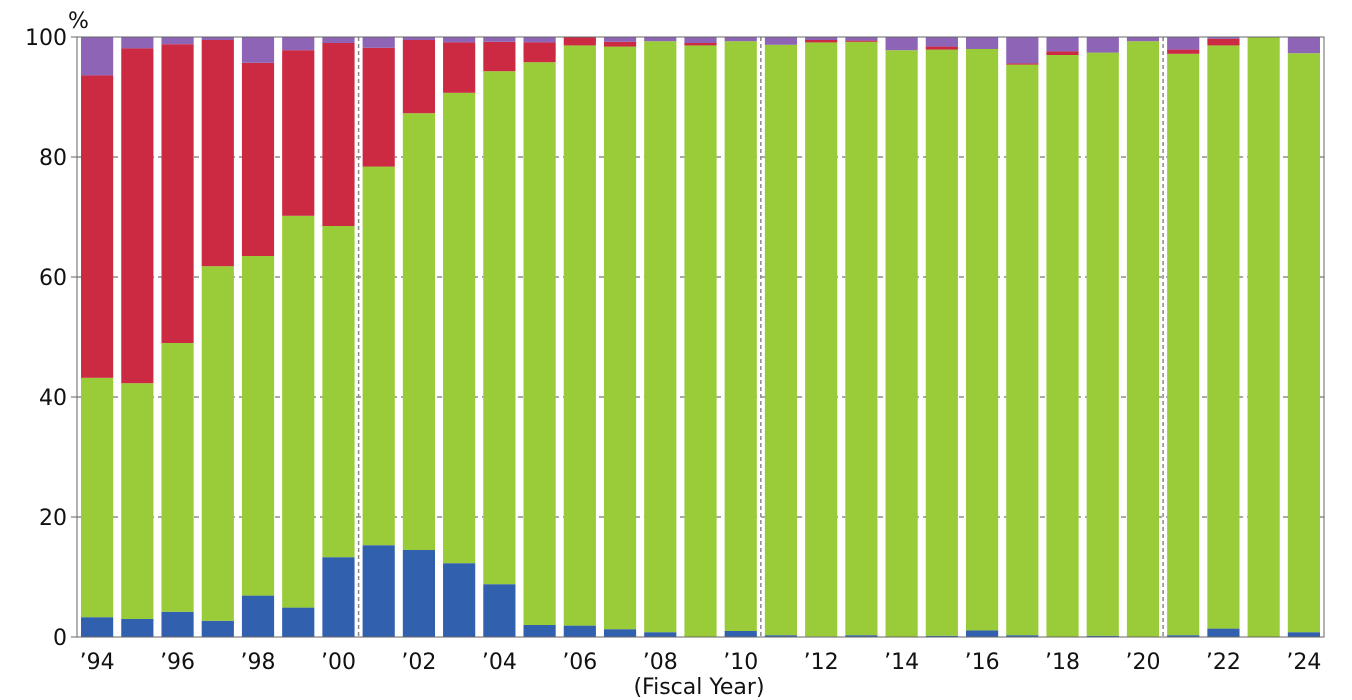 The width and height of the screenshot is (1352, 700). Describe the element at coordinates (1062, 662) in the screenshot. I see `x-tick-label-2018: ’18` at that location.